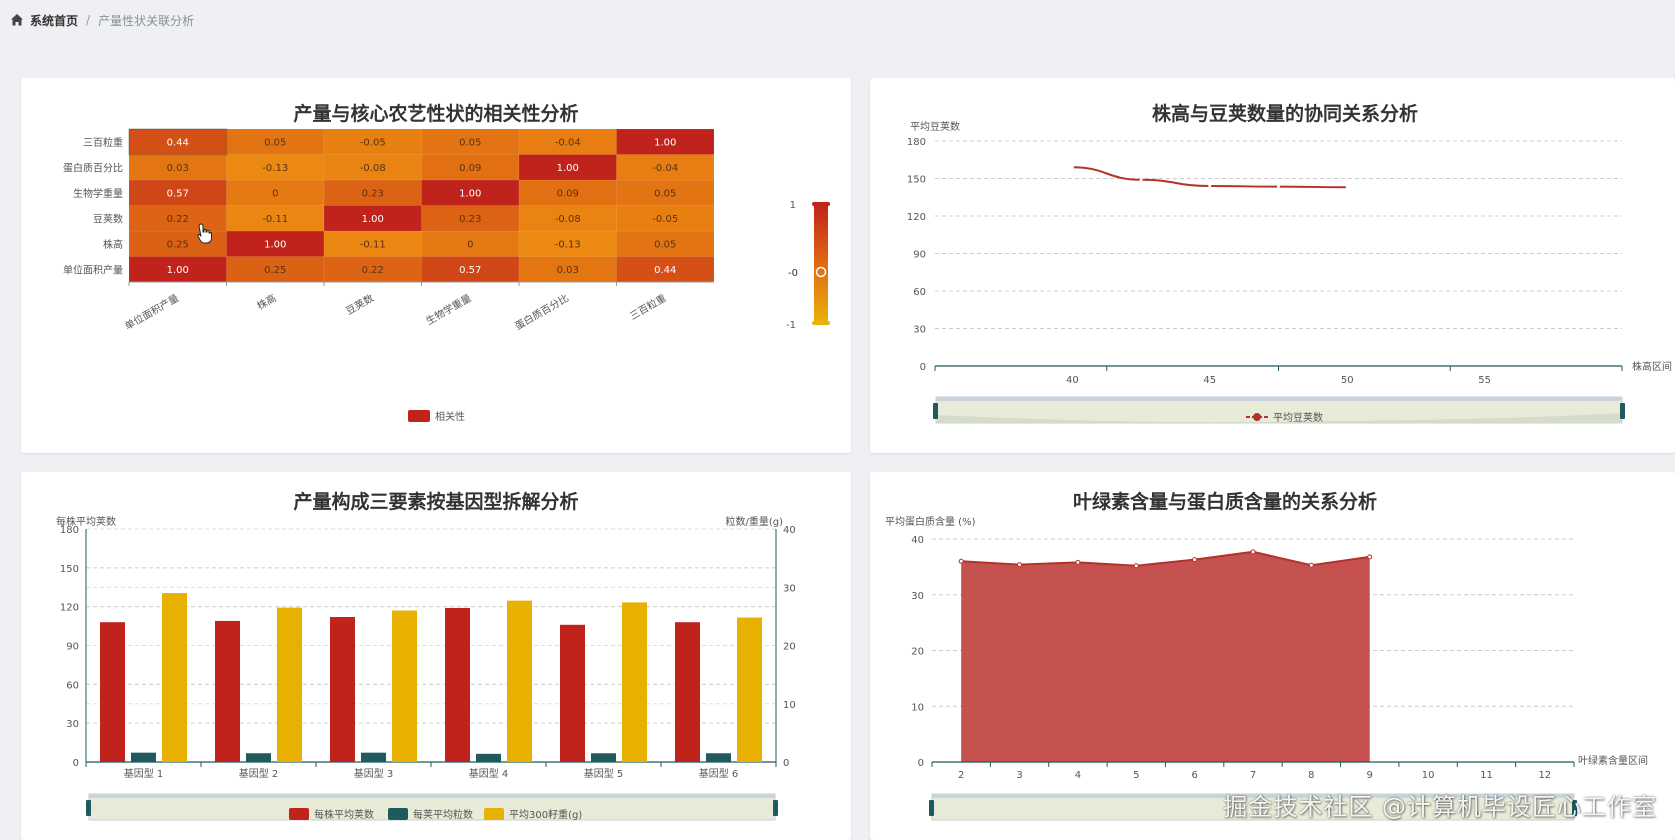  Describe the element at coordinates (791, 325) in the screenshot. I see `visual-map-min-label: -1` at that location.